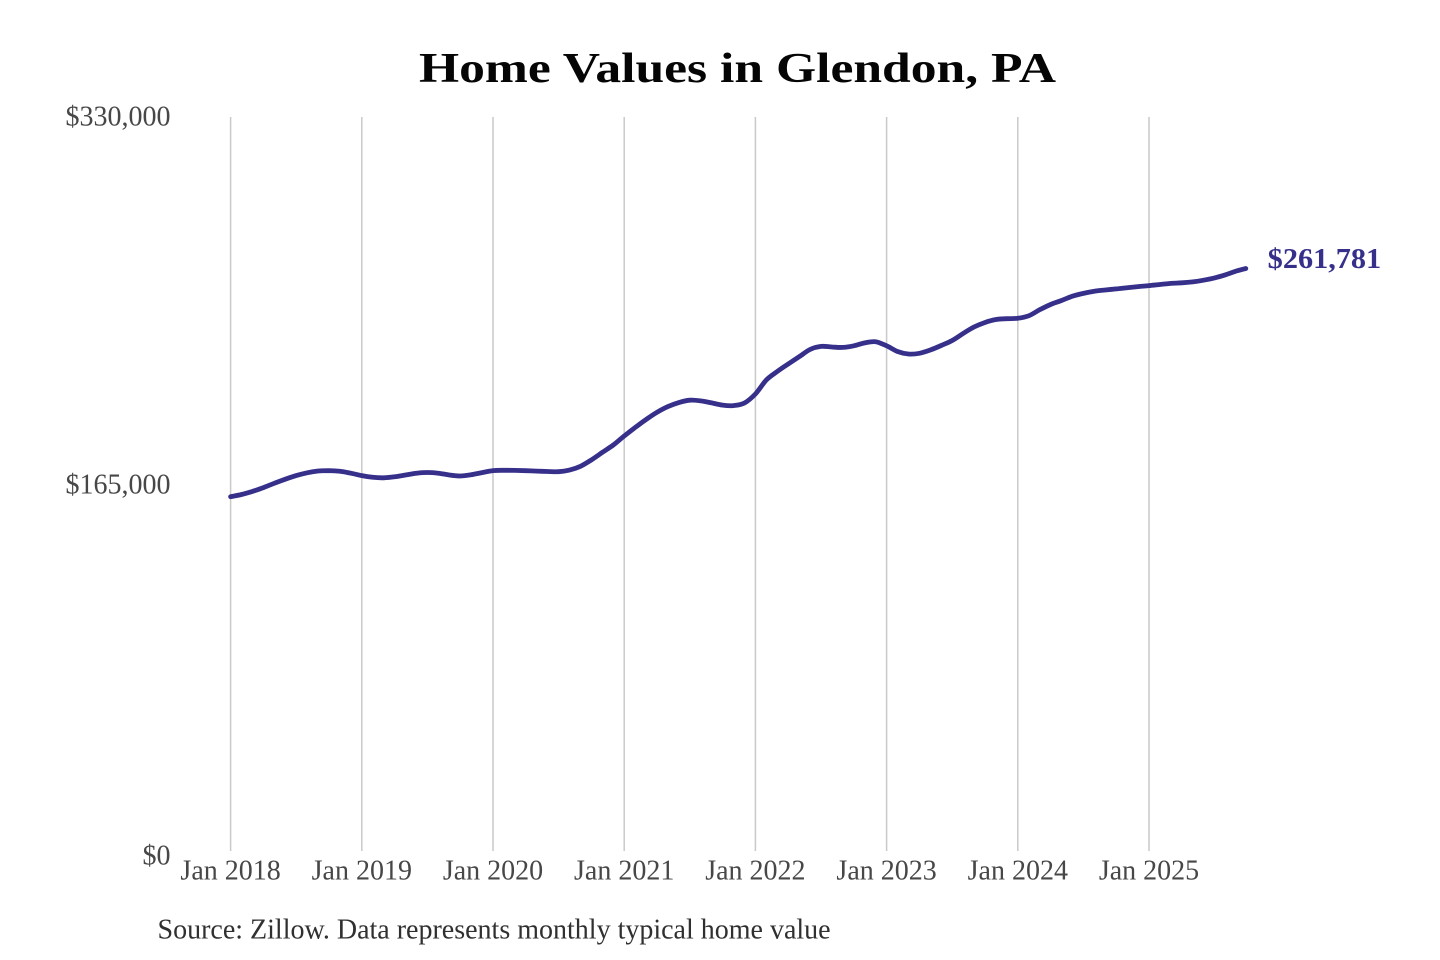 Image resolution: width=1440 pixels, height=960 pixels. I want to click on svg-text: Jan 2020, so click(493, 871).